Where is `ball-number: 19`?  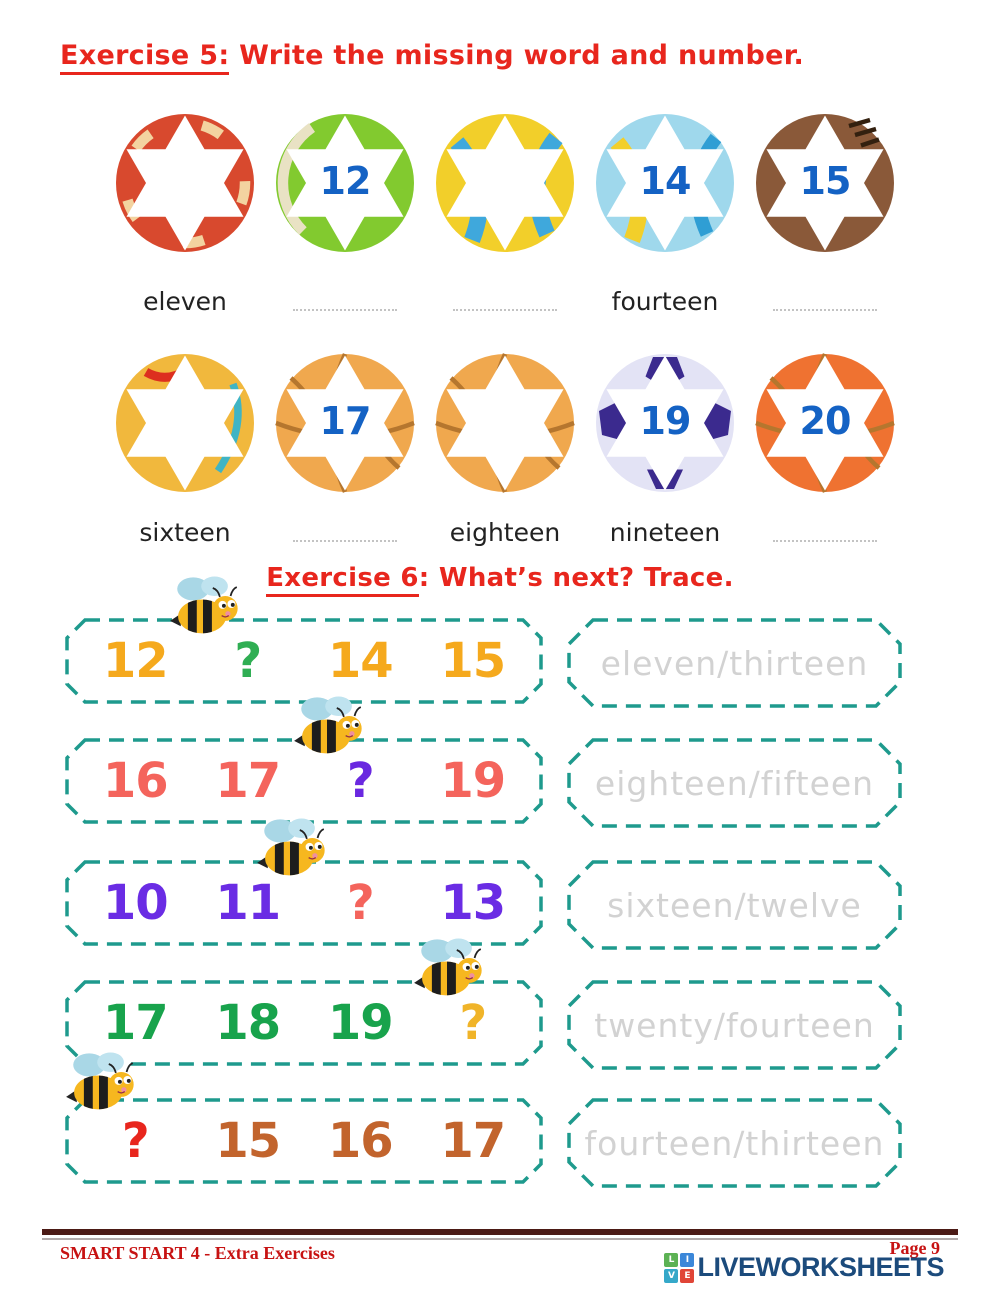
ball-number: 19 is located at coordinates (665, 421).